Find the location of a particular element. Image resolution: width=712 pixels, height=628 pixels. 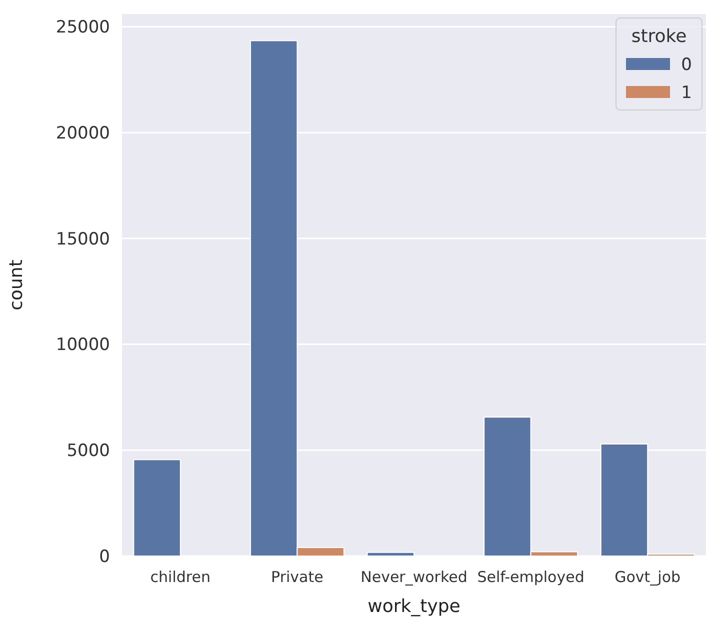

y-tick-label: 20000 is located at coordinates (83, 134).